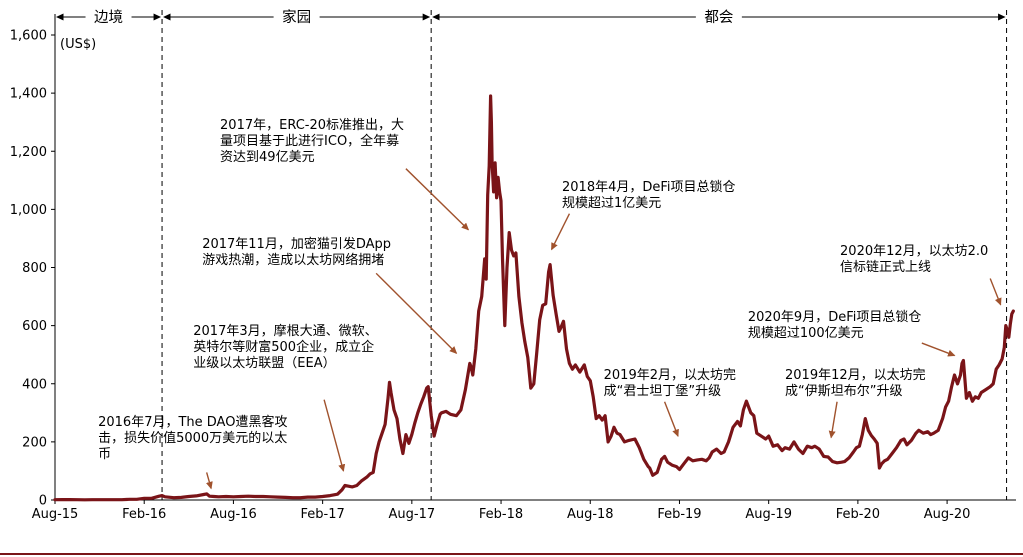  What do you see at coordinates (858, 514) in the screenshot?
I see `x-tick-label: Feb-20` at bounding box center [858, 514].